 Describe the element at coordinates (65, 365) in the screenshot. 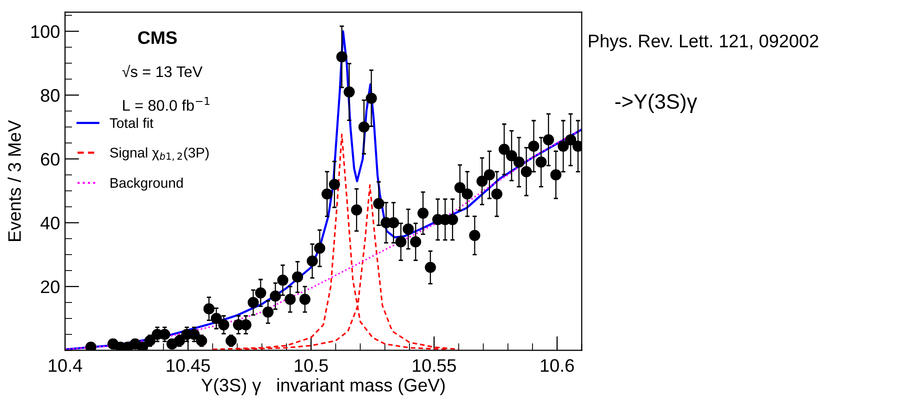

I see `x-tick-label: 10.4` at that location.